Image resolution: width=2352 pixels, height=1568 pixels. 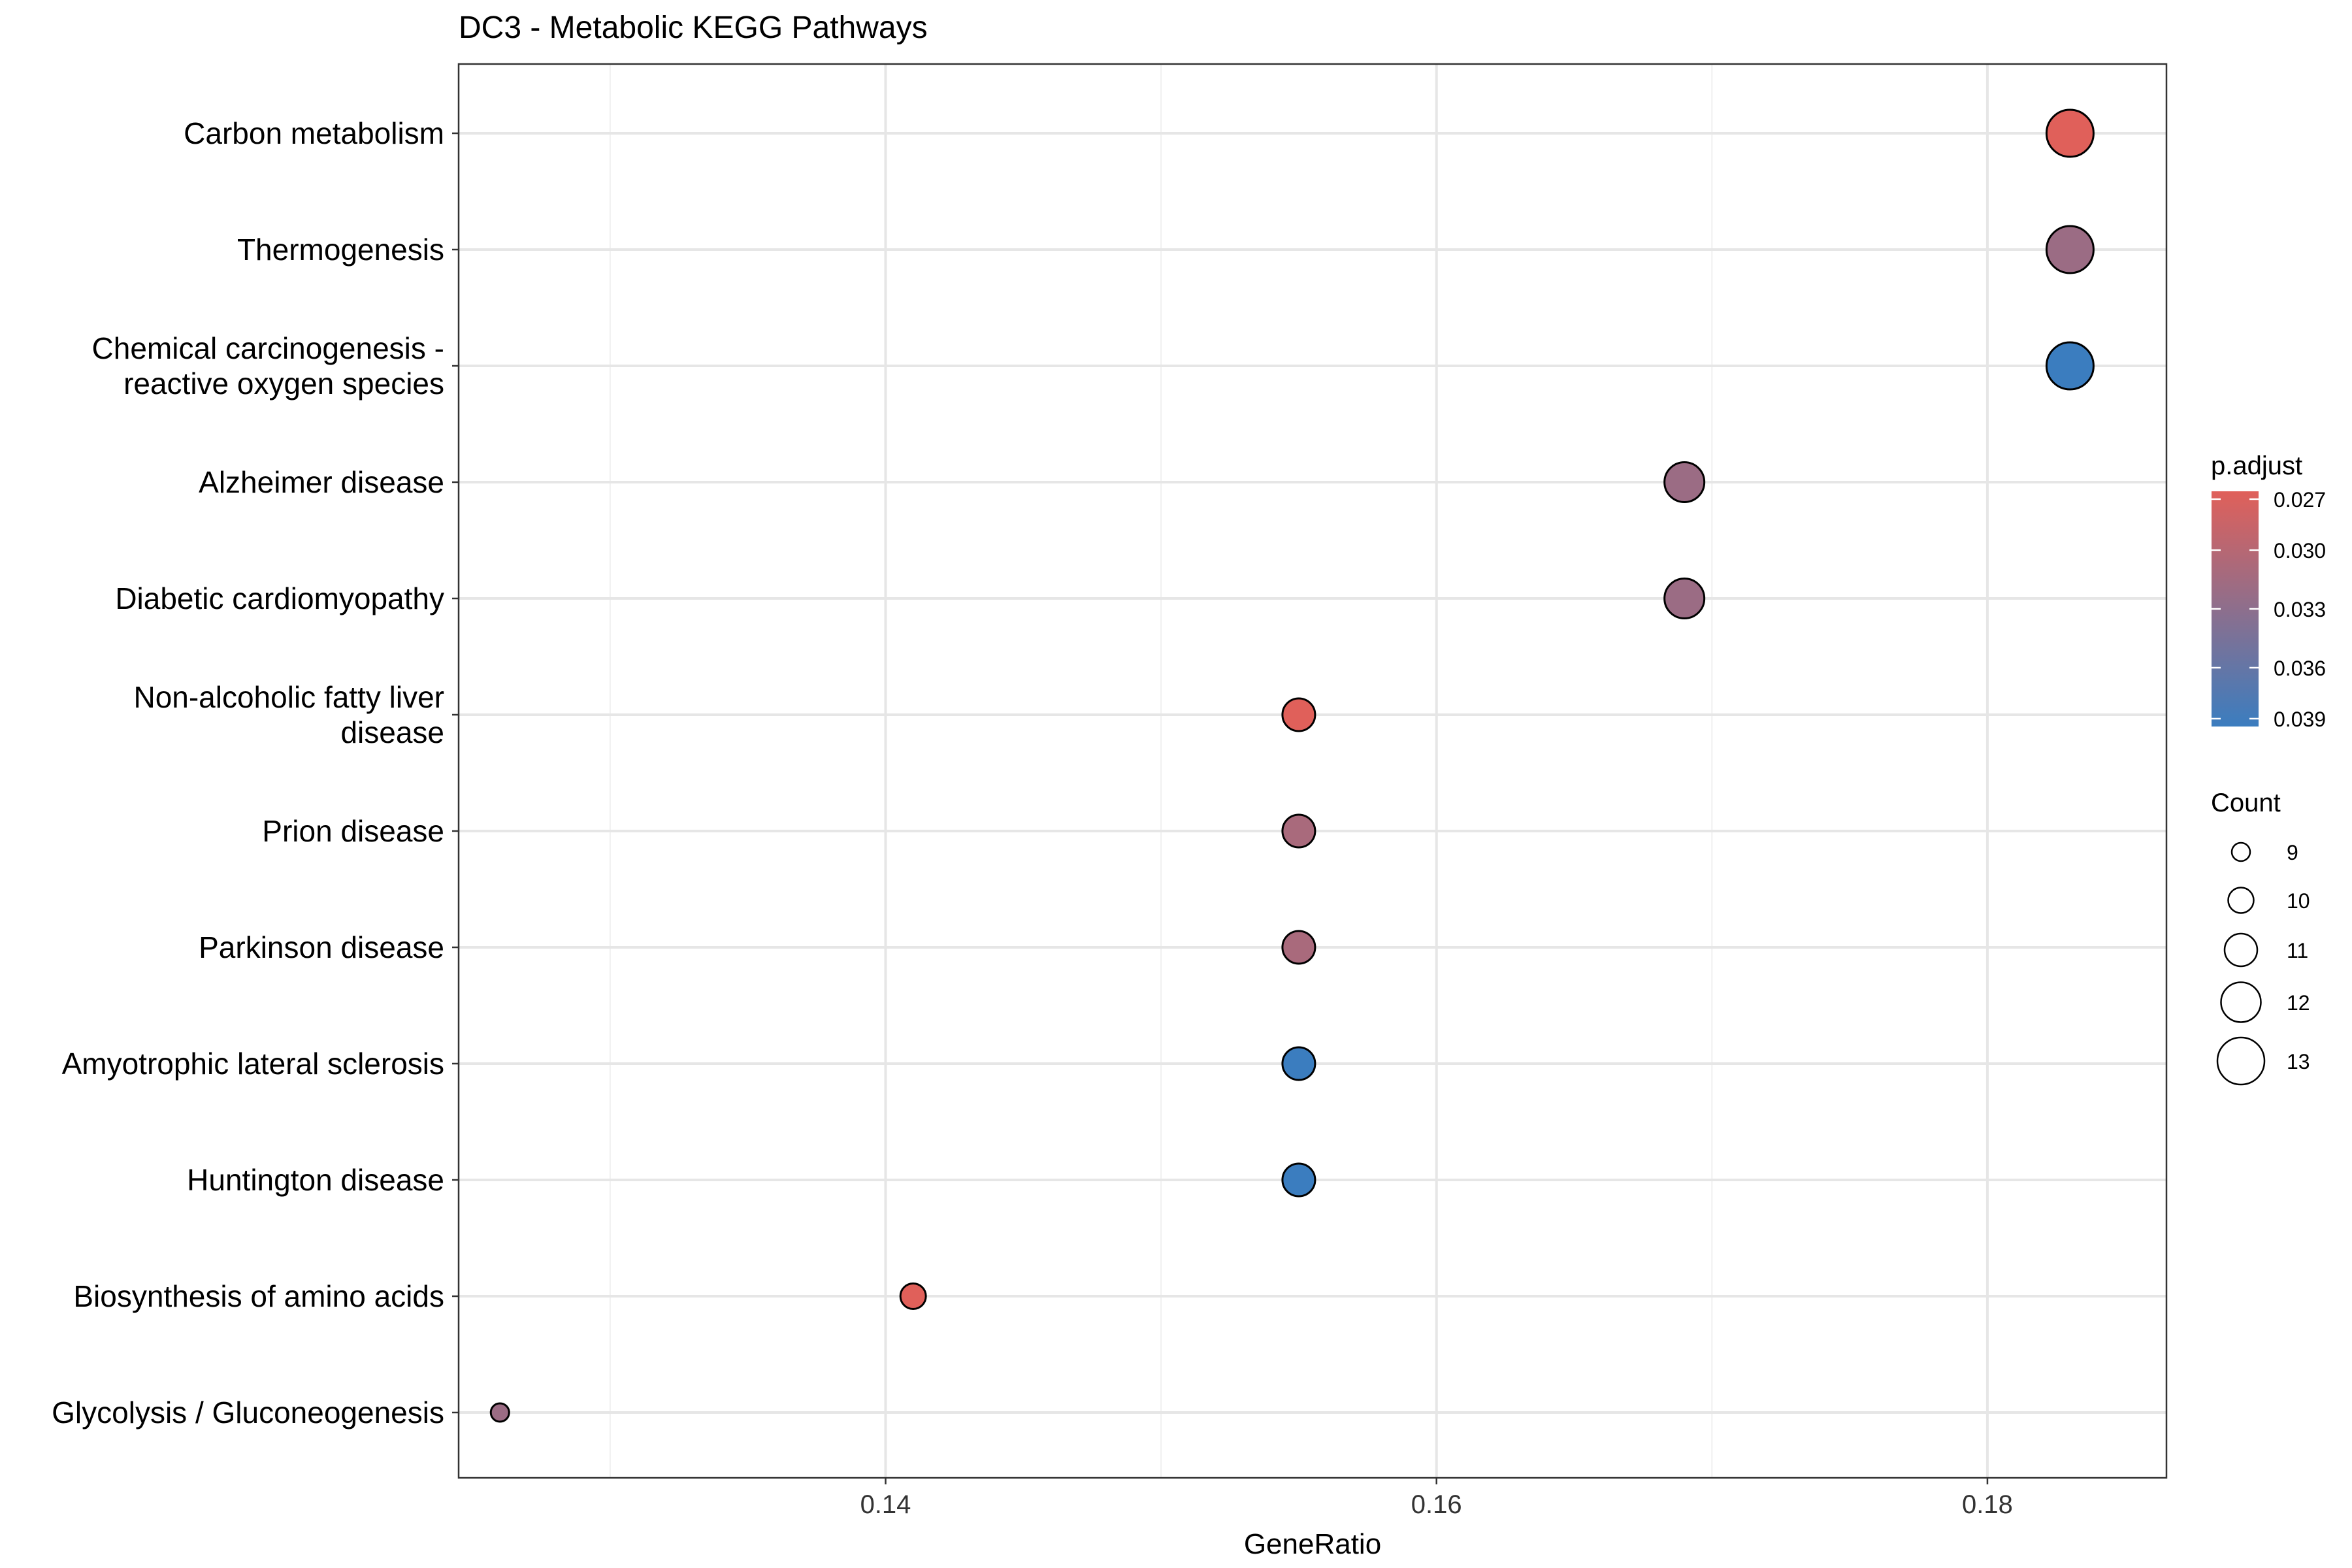 What do you see at coordinates (340, 250) in the screenshot?
I see `y-tick-label: Thermogenesis` at bounding box center [340, 250].